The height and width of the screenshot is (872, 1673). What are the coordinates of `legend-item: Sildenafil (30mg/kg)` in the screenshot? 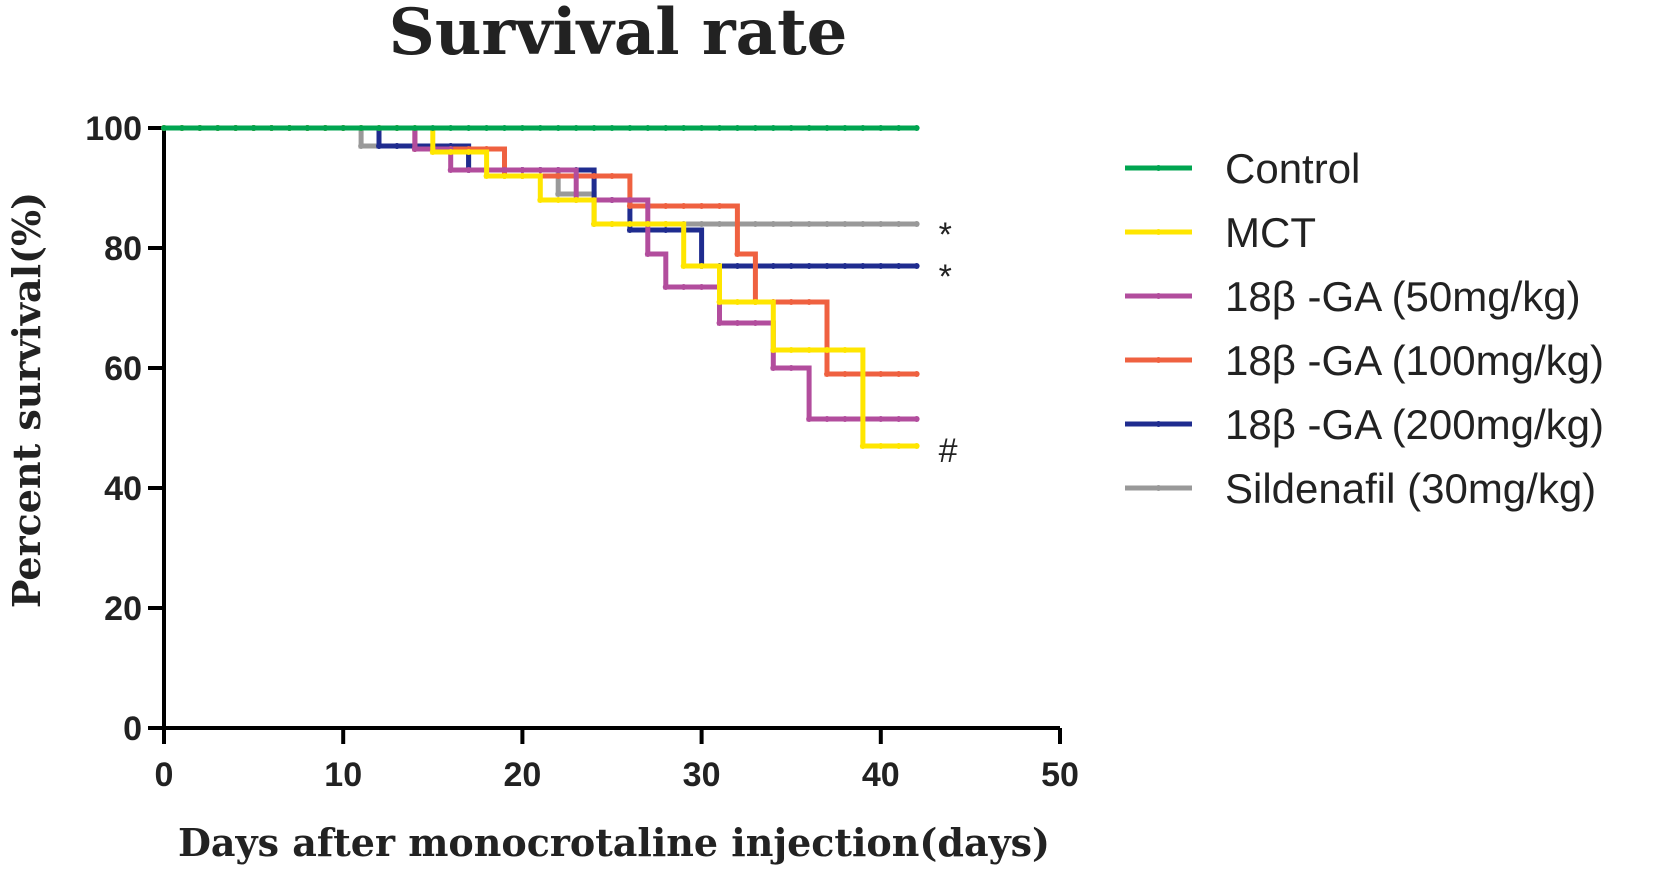 It's located at (1360, 488).